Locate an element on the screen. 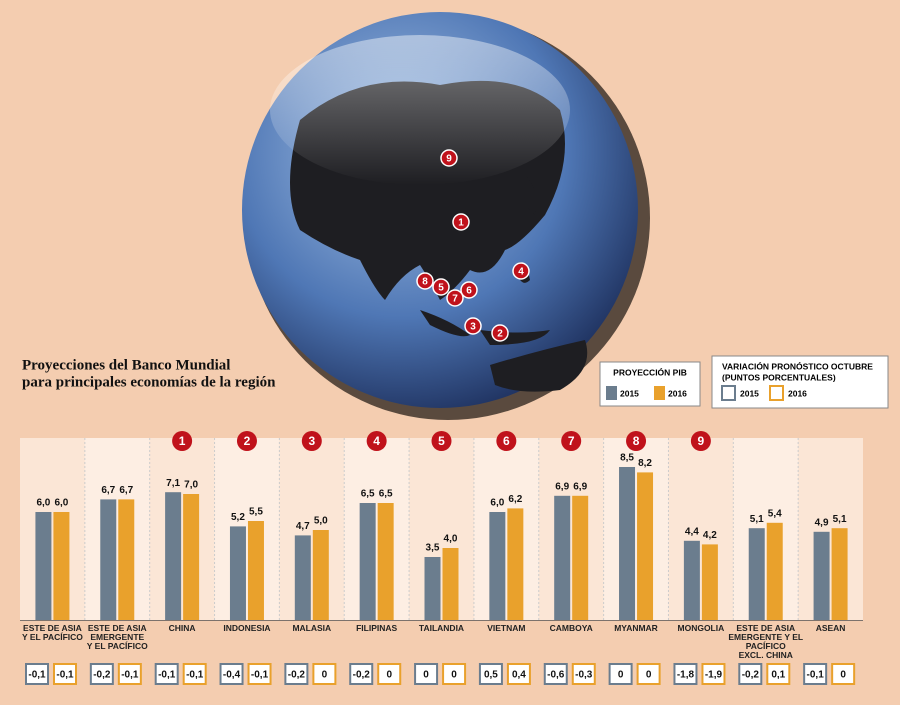 The width and height of the screenshot is (900, 705). x-tick-label: CHINA is located at coordinates (182, 628).